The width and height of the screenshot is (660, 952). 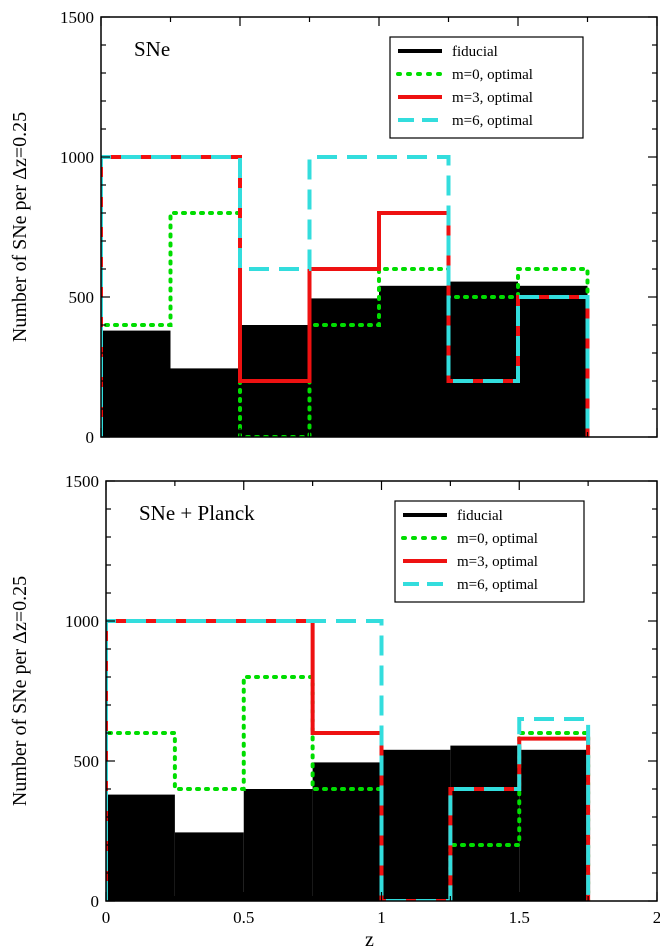 What do you see at coordinates (656, 917) in the screenshot?
I see `x-tick-label: 2` at bounding box center [656, 917].